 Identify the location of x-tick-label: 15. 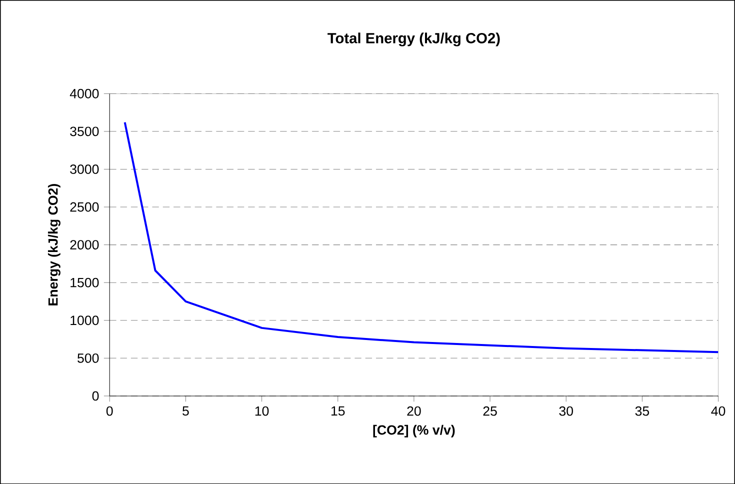
(338, 411).